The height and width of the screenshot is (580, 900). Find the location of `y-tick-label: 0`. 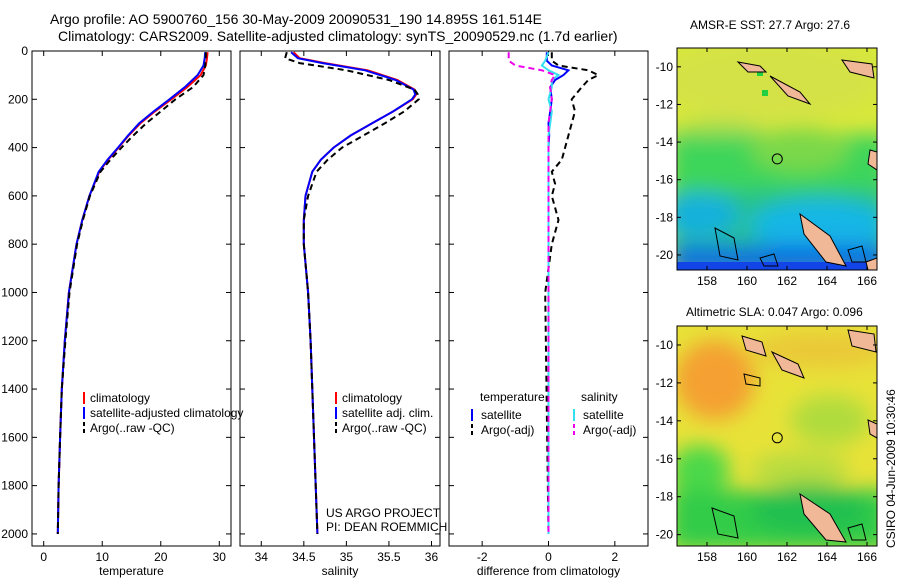

y-tick-label: 0 is located at coordinates (24, 51).